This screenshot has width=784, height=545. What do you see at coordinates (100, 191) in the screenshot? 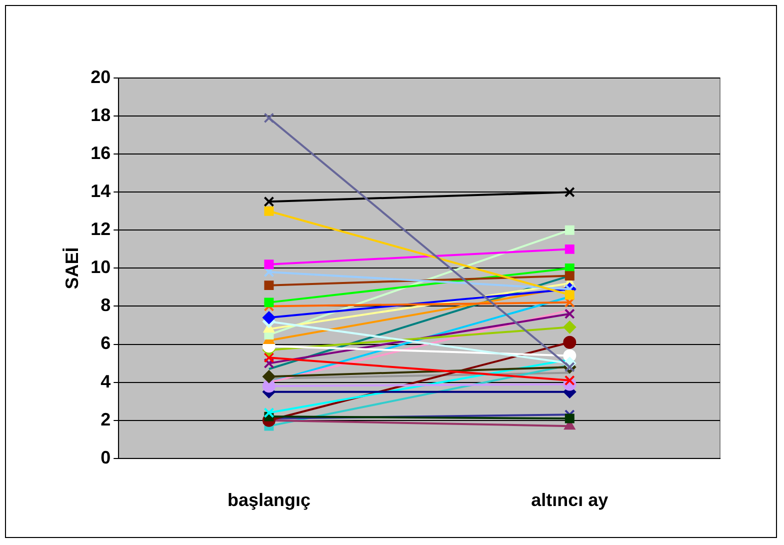
I see `y-tick-label: 14` at bounding box center [100, 191].